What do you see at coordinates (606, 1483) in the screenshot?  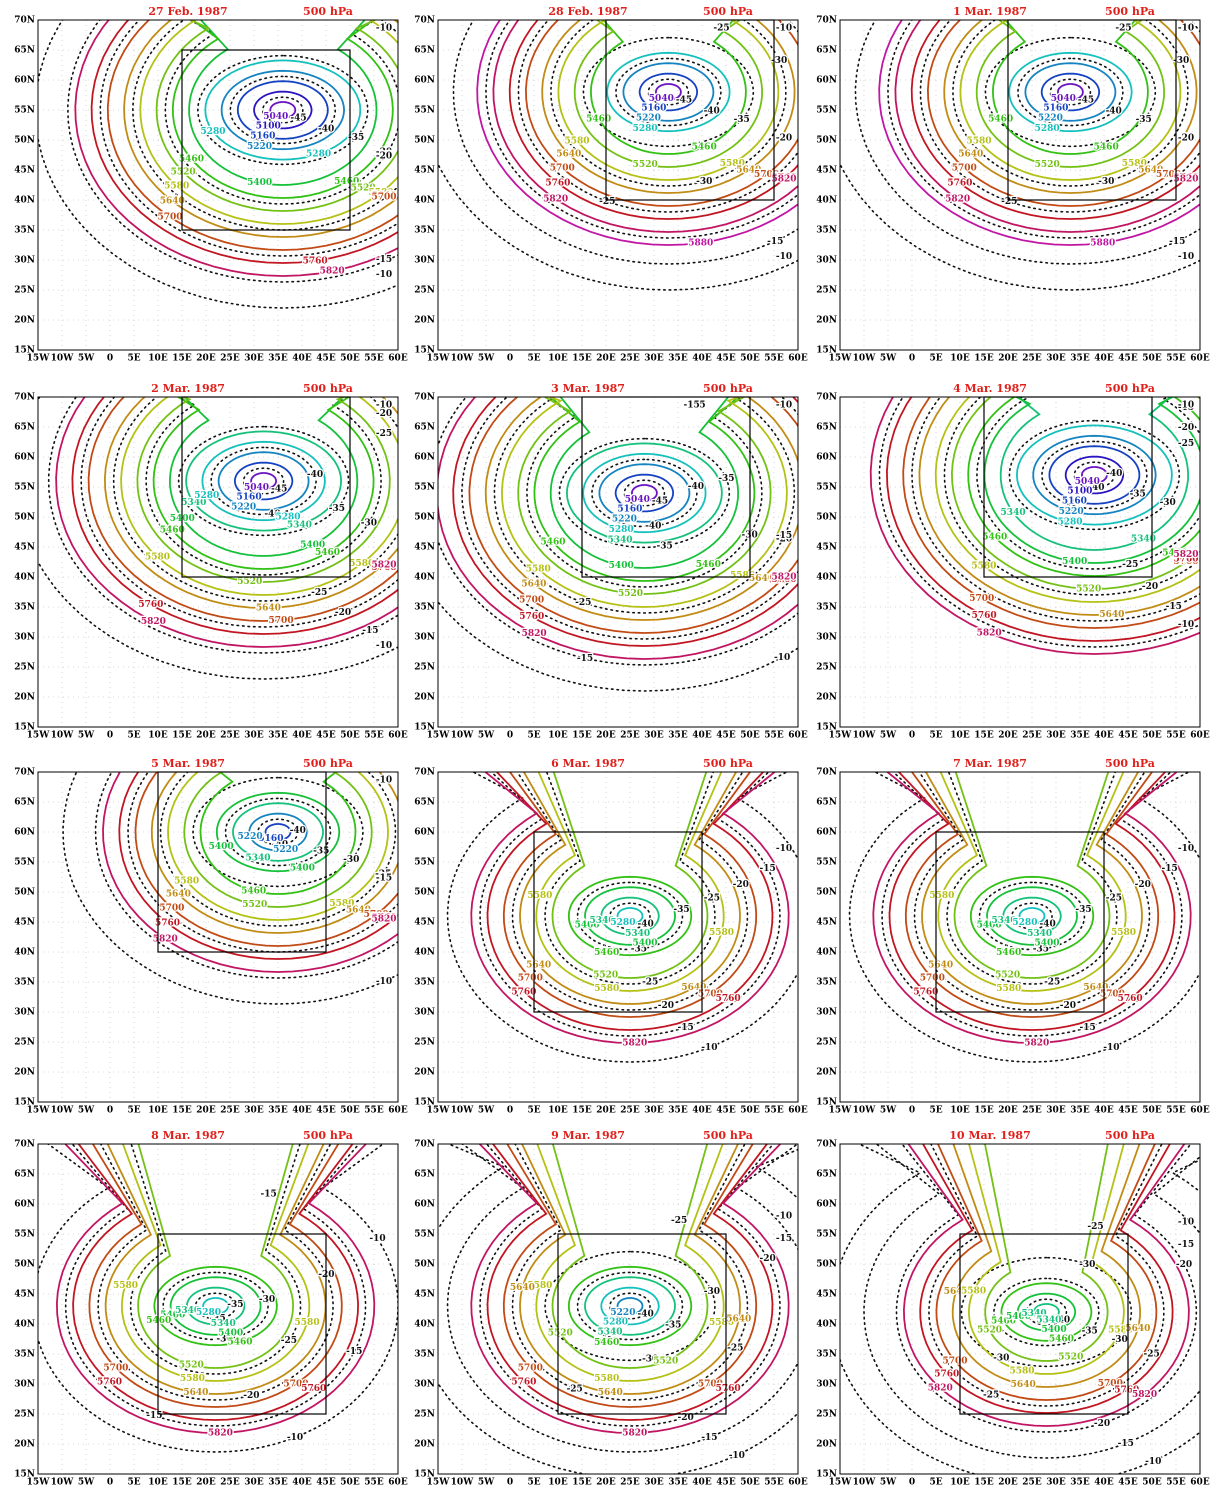 I see `lon-tick-label: 20E` at bounding box center [606, 1483].